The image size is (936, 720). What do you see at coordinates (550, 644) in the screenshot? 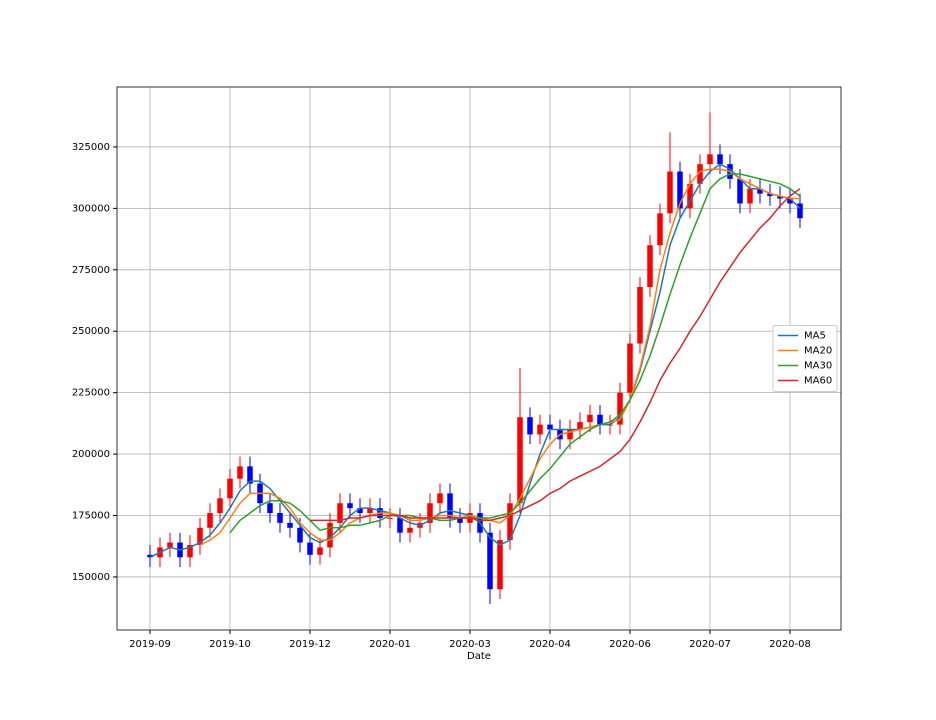
I see `x-tick-label: 2020-04` at bounding box center [550, 644].